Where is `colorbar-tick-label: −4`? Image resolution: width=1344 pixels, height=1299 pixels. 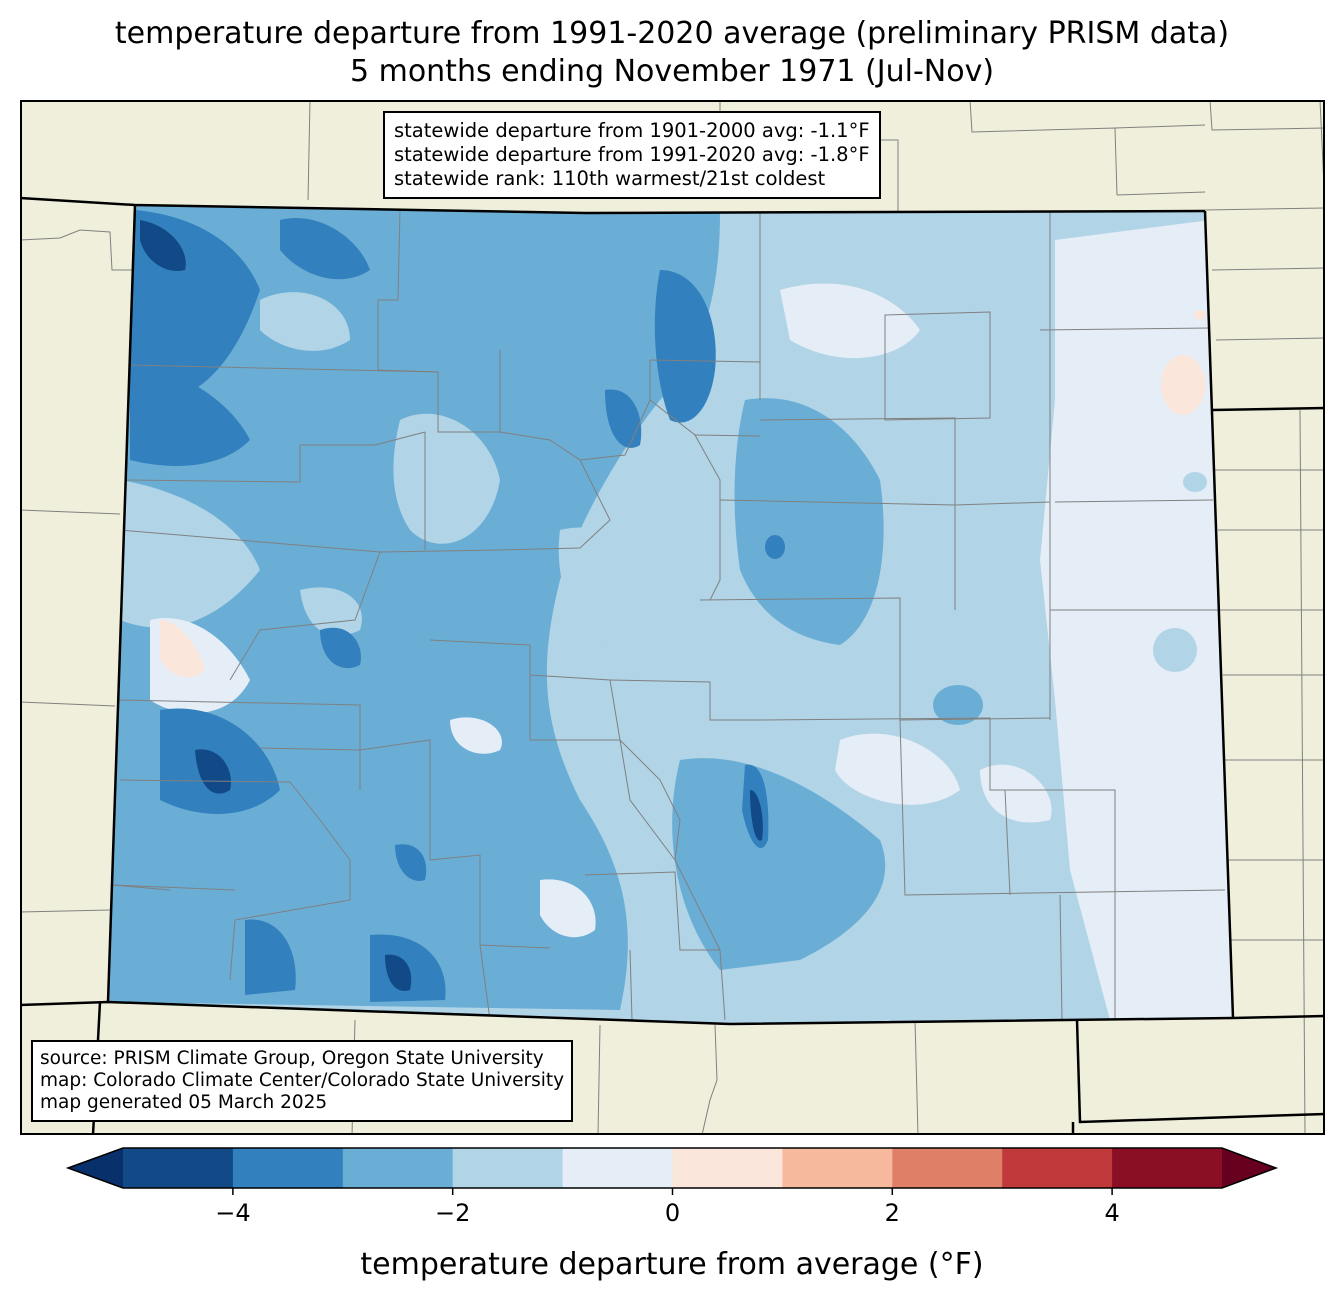
colorbar-tick-label: −4 is located at coordinates (232, 1213).